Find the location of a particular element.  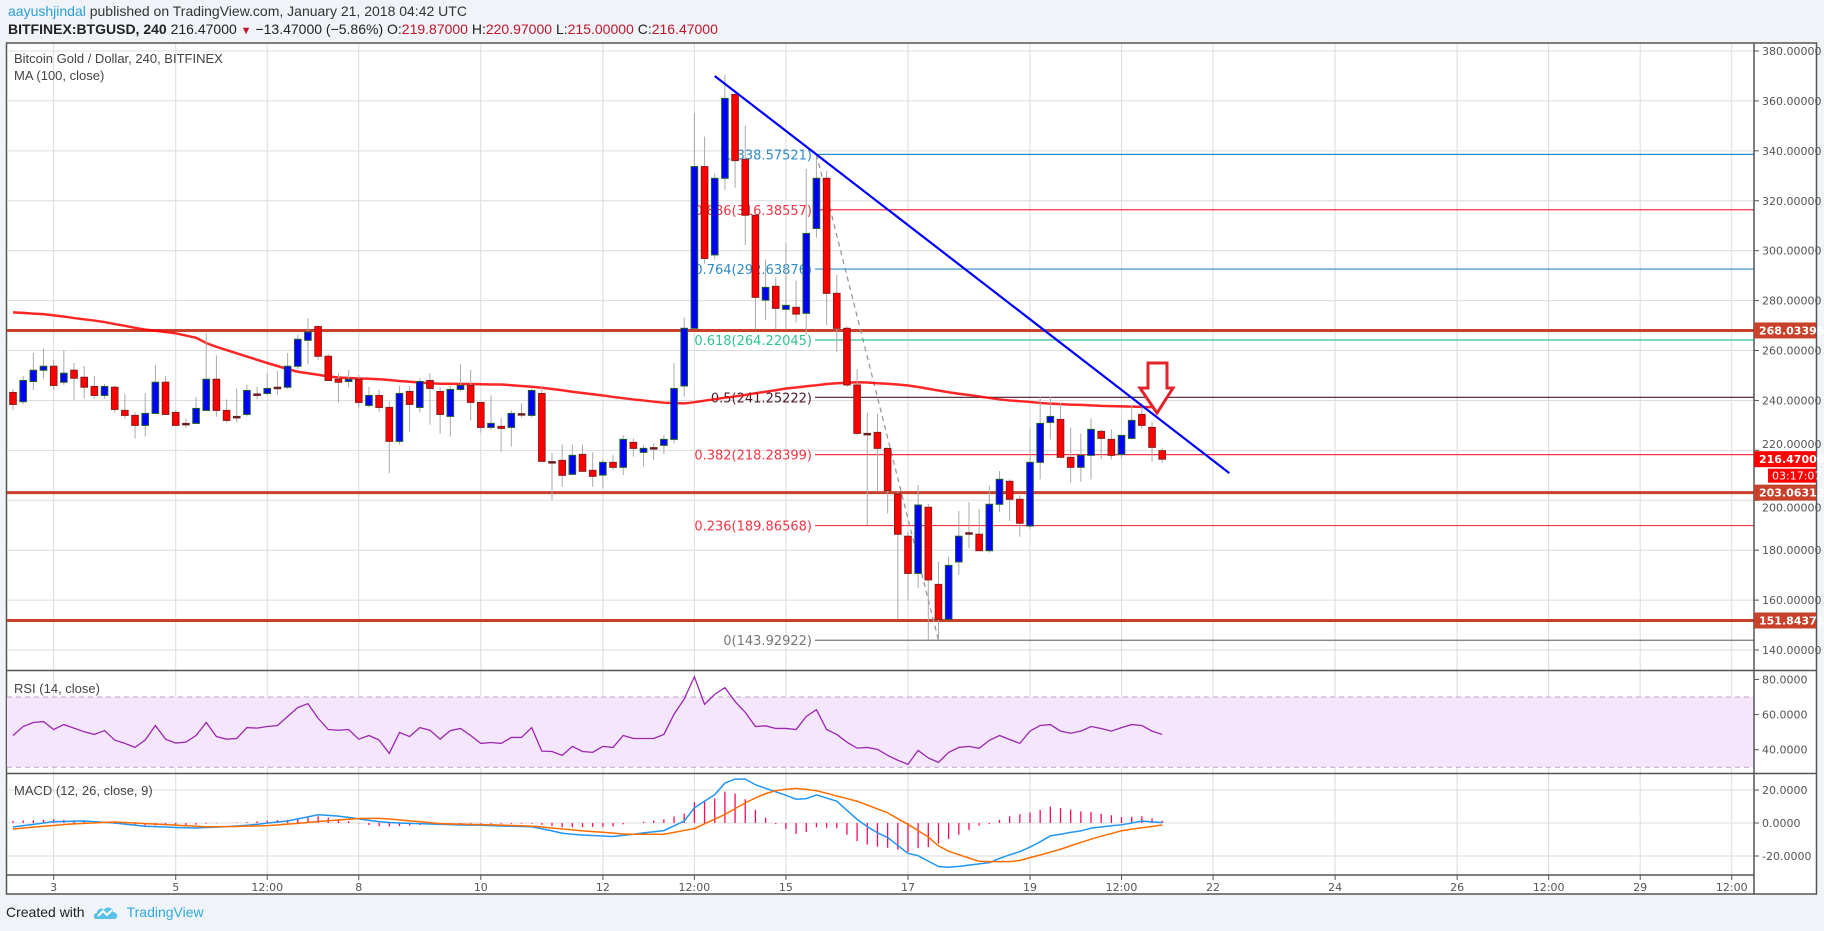

price-tick-label: 360.00000 is located at coordinates (1792, 101).